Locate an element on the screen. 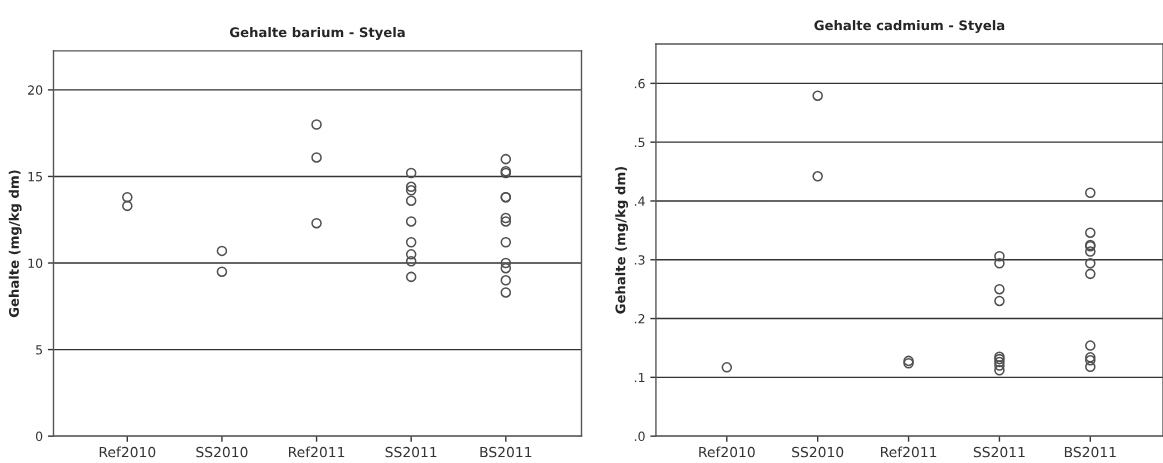  chart-title: Gehalte barium - Styela is located at coordinates (317, 33).